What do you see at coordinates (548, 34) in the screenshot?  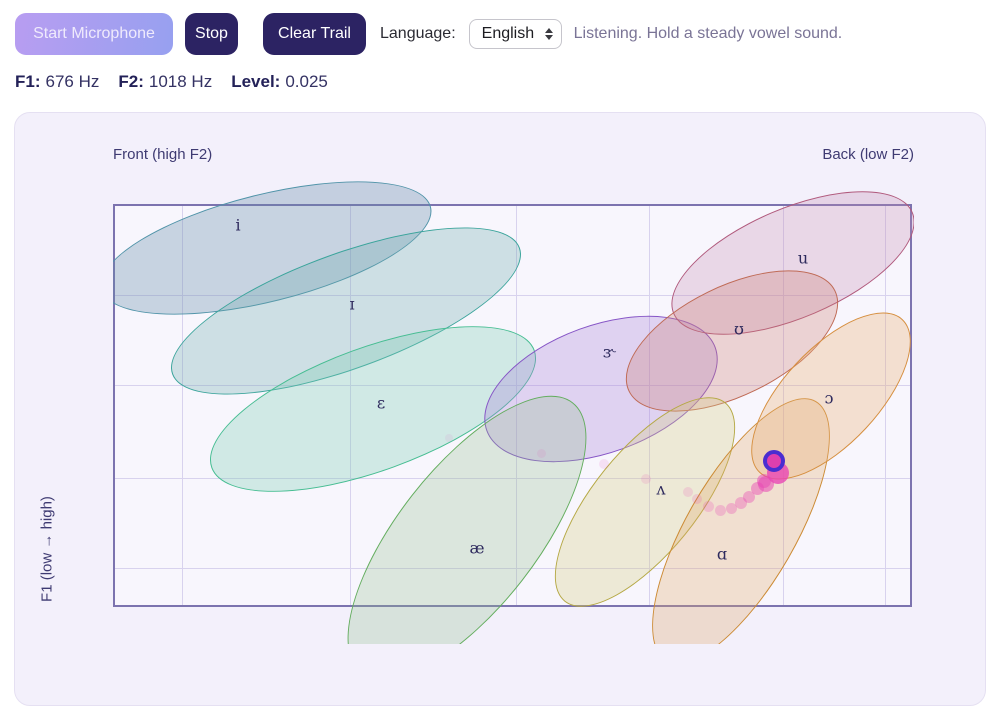 I see `select-chevrons-icon` at bounding box center [548, 34].